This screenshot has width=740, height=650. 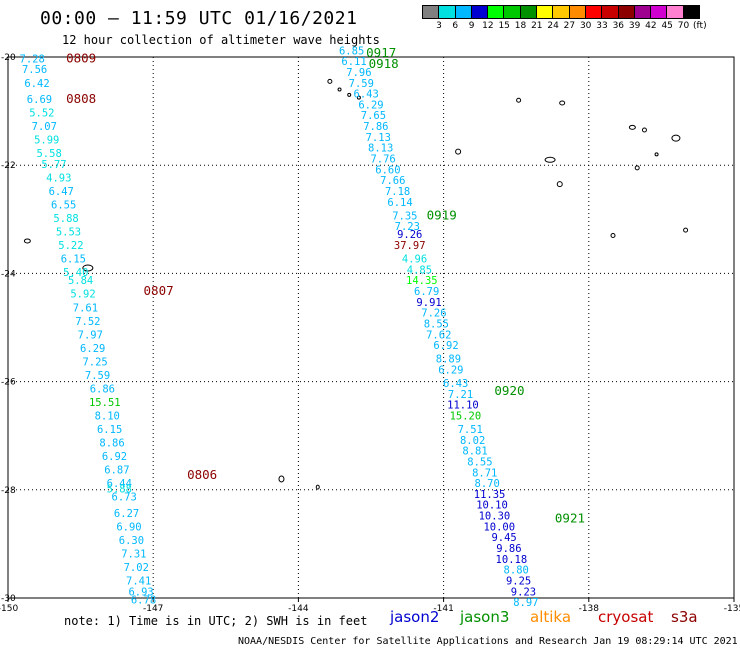 What do you see at coordinates (443, 609) in the screenshot?
I see `x-tick-label: -141` at bounding box center [443, 609].